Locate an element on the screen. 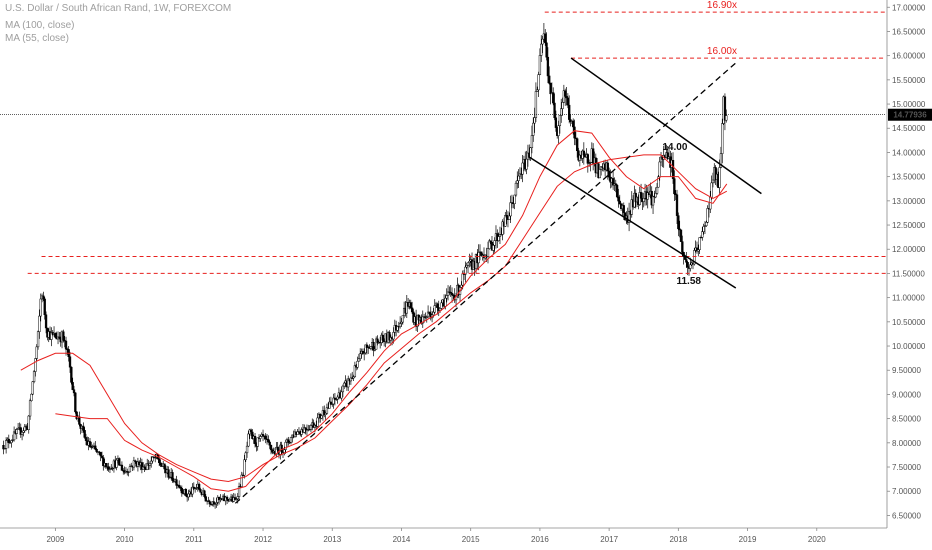  x-tick-label: 2013 is located at coordinates (332, 539).